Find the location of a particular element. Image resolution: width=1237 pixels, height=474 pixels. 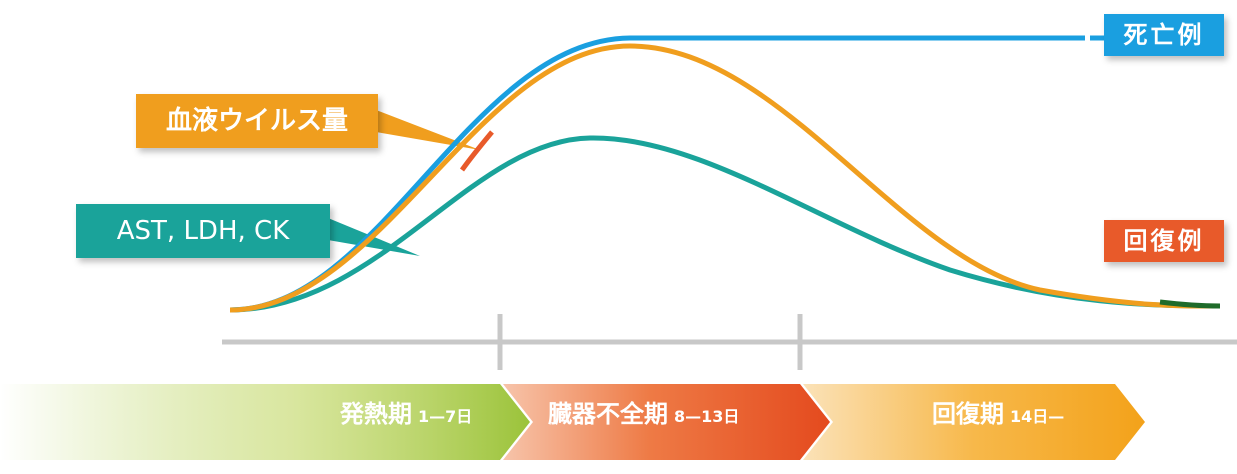

phase-fever: 発熱期 1—7日 is located at coordinates (406, 412).